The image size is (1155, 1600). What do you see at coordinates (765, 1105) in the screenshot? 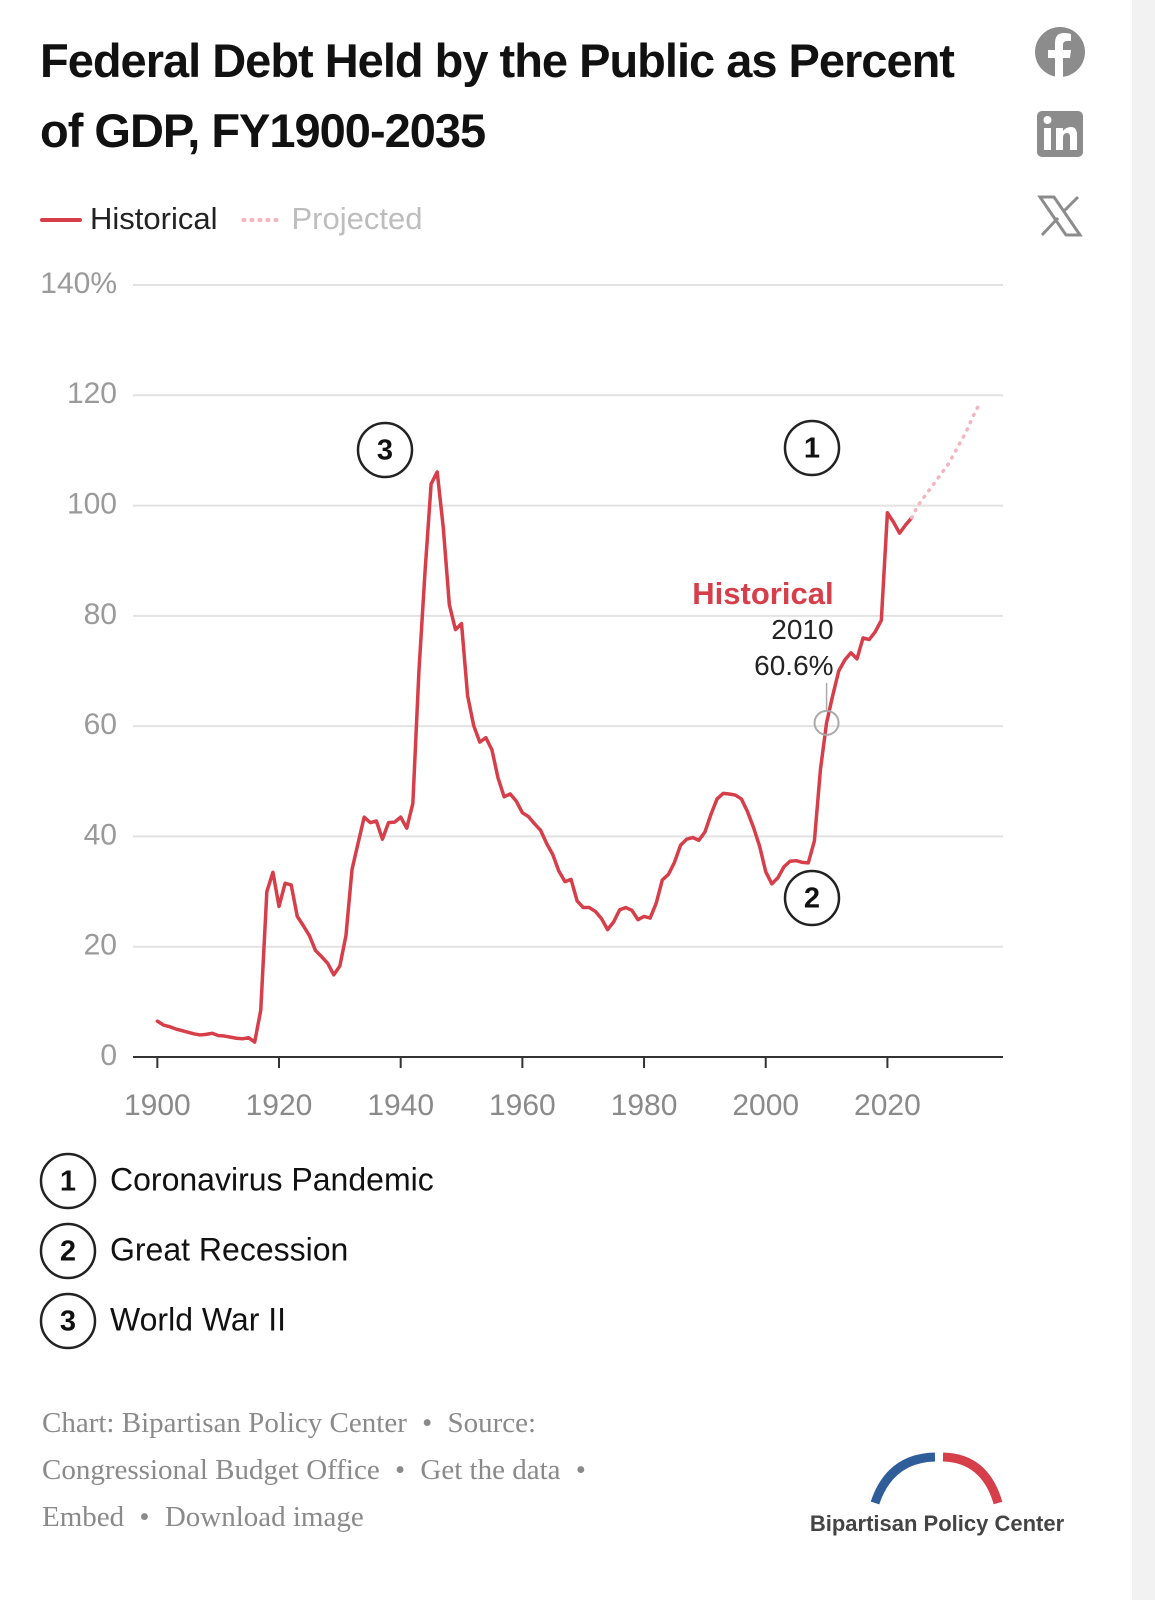
I see `x-tick-label: 2000` at bounding box center [765, 1105].